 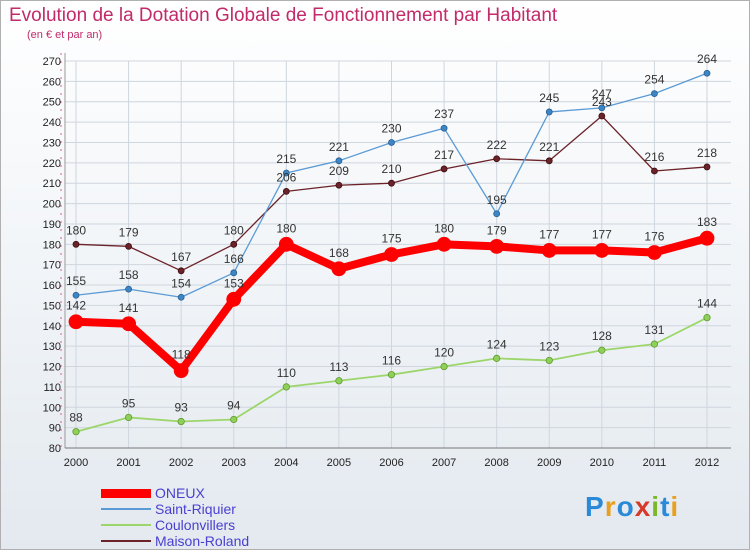 I want to click on data-label-coulonvillers-2002: 93, so click(x=181, y=408).